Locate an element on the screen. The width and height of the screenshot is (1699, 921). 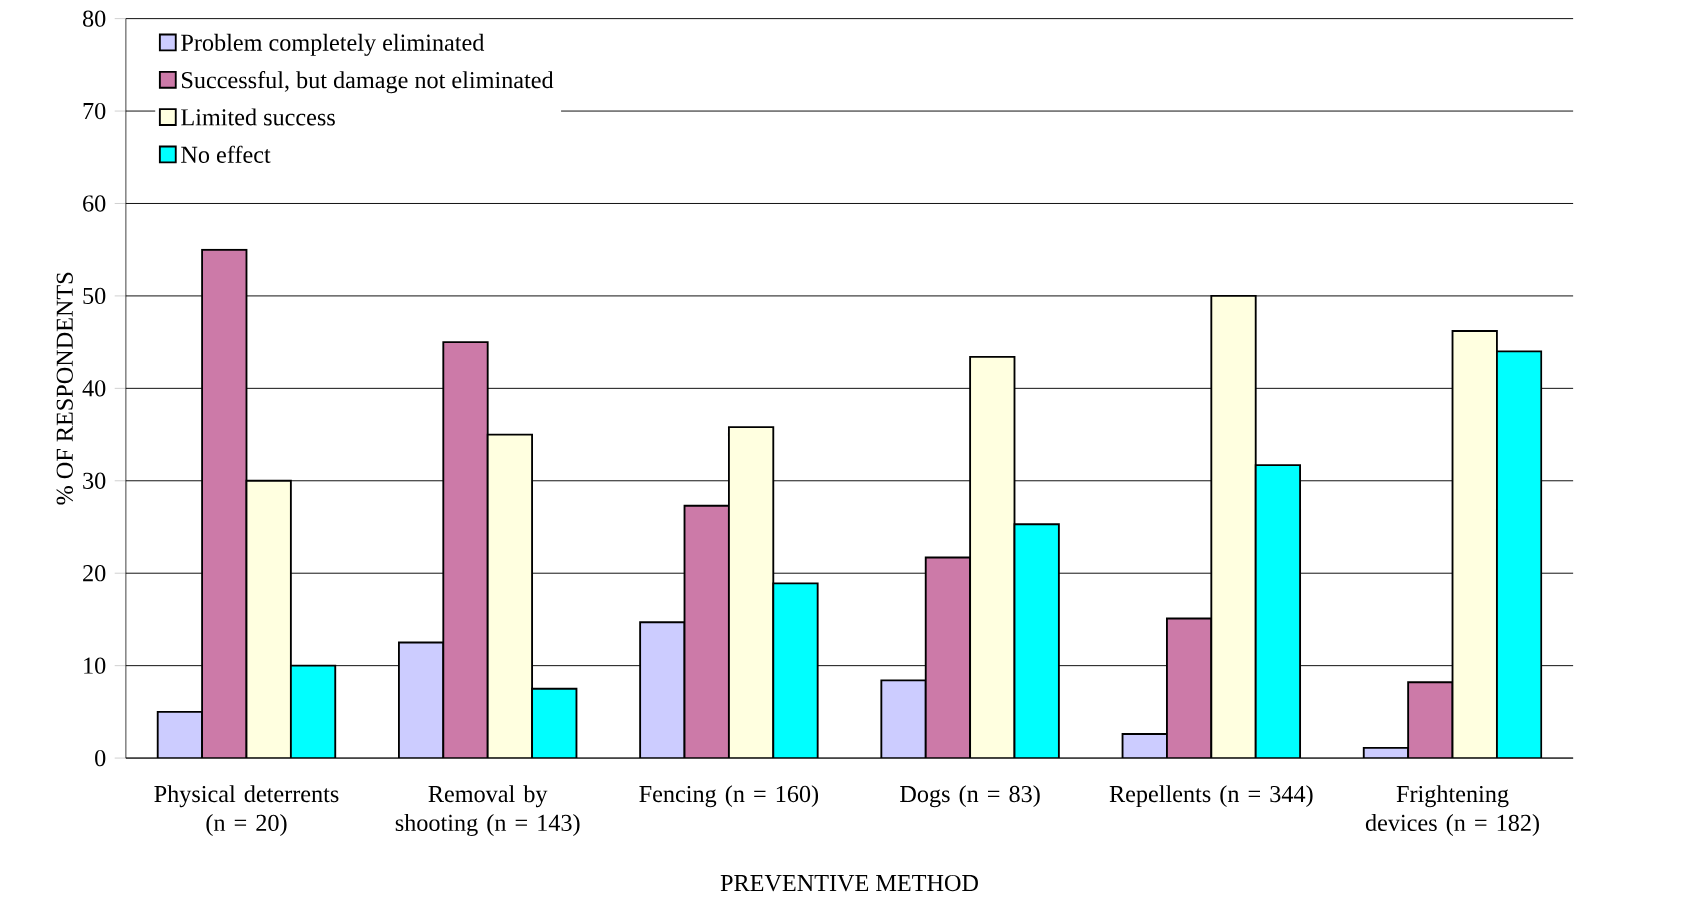
y-tick-label: 60 is located at coordinates (94, 203).